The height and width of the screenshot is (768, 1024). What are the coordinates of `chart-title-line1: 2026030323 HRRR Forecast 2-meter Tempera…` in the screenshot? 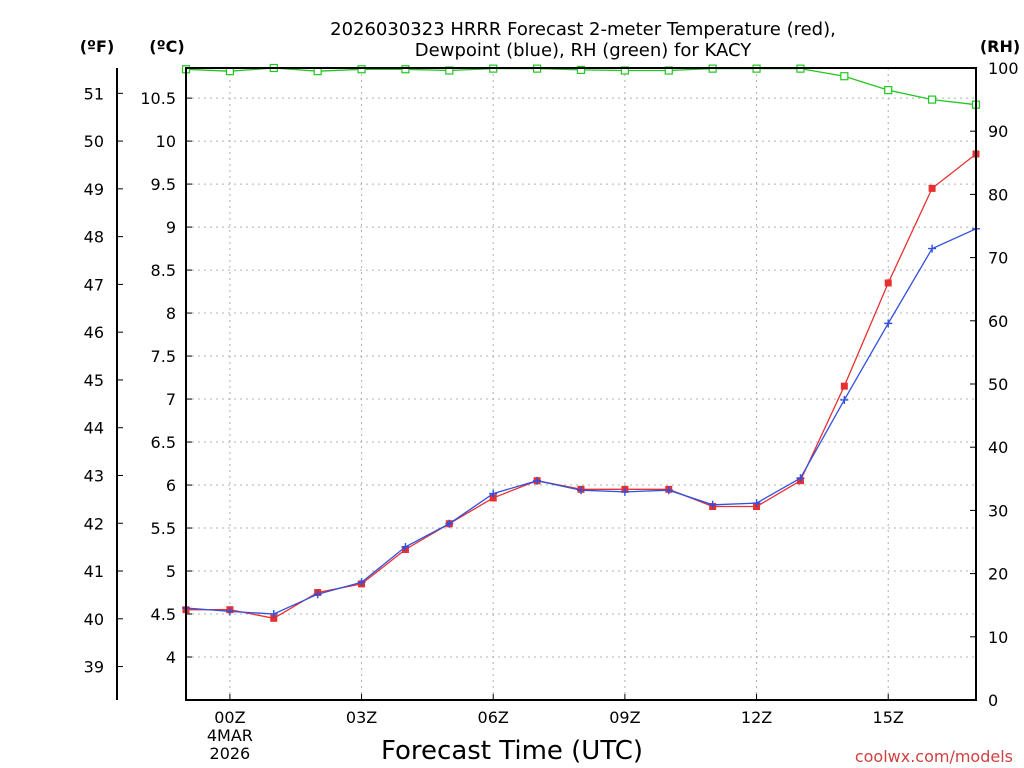 It's located at (583, 29).